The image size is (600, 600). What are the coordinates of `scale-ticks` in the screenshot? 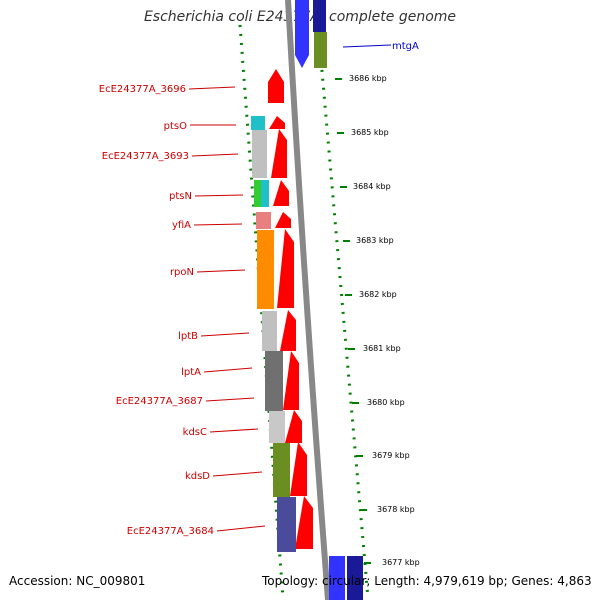 It's located at (353, 321).